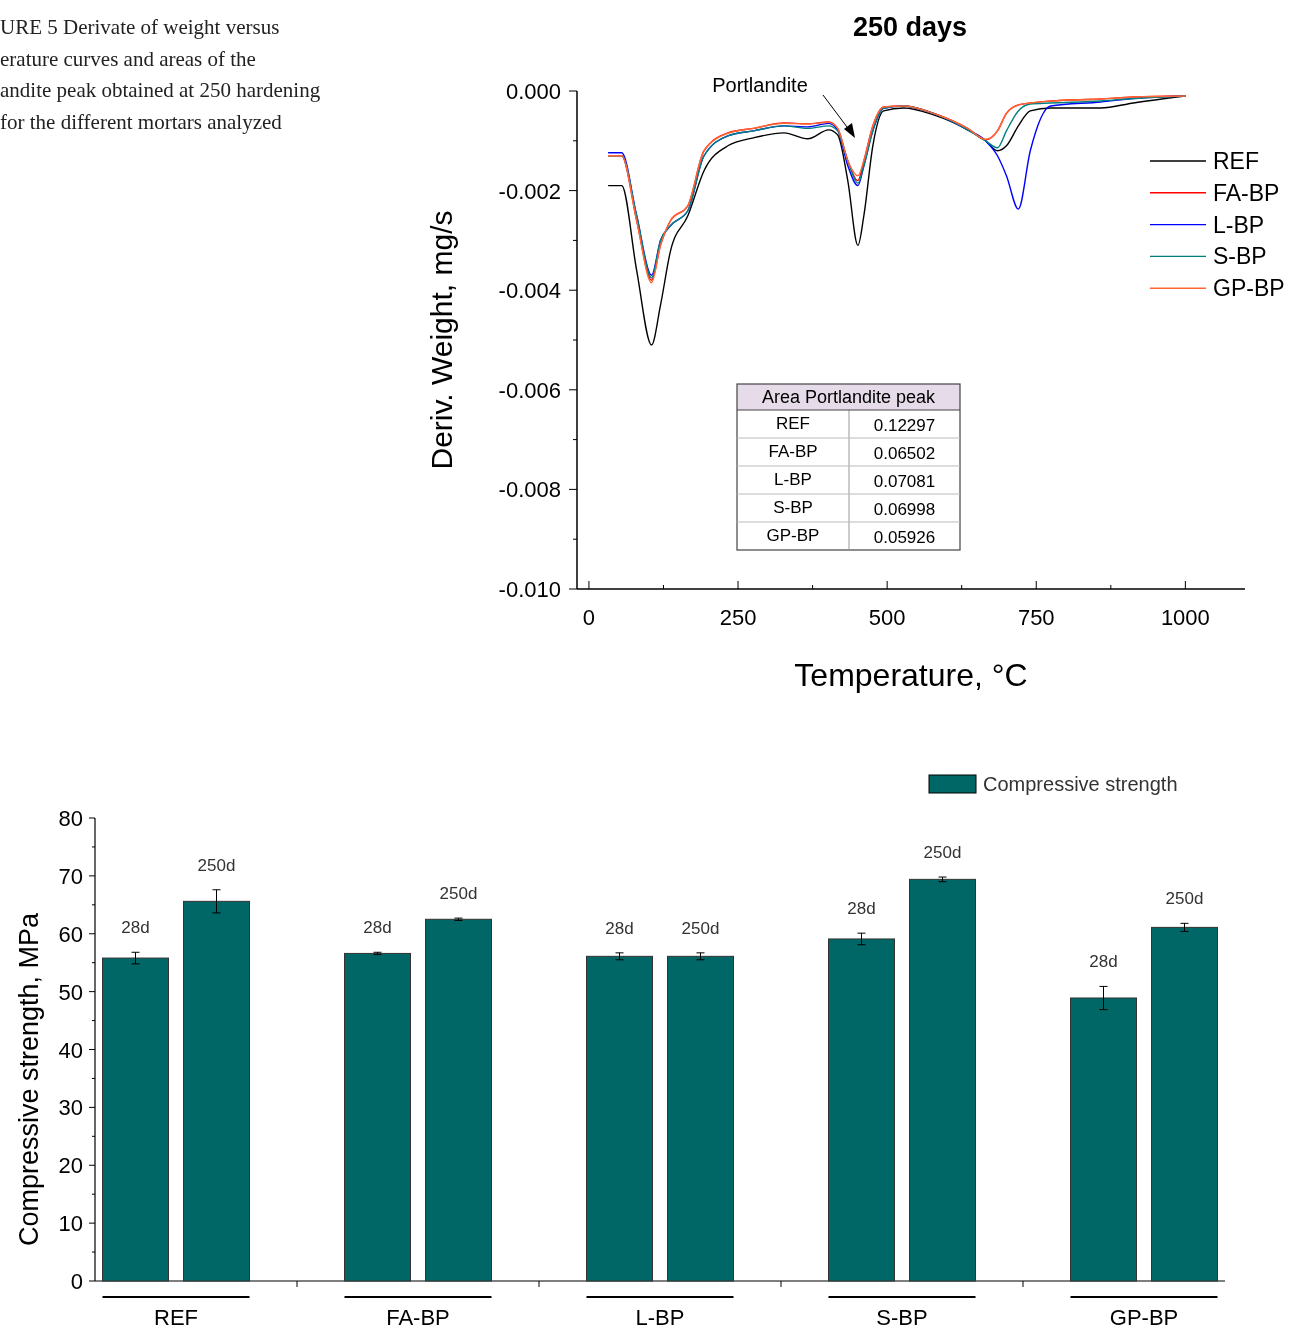 The width and height of the screenshot is (1294, 1327). Describe the element at coordinates (529, 490) in the screenshot. I see `y-tick-label: -0.008` at that location.